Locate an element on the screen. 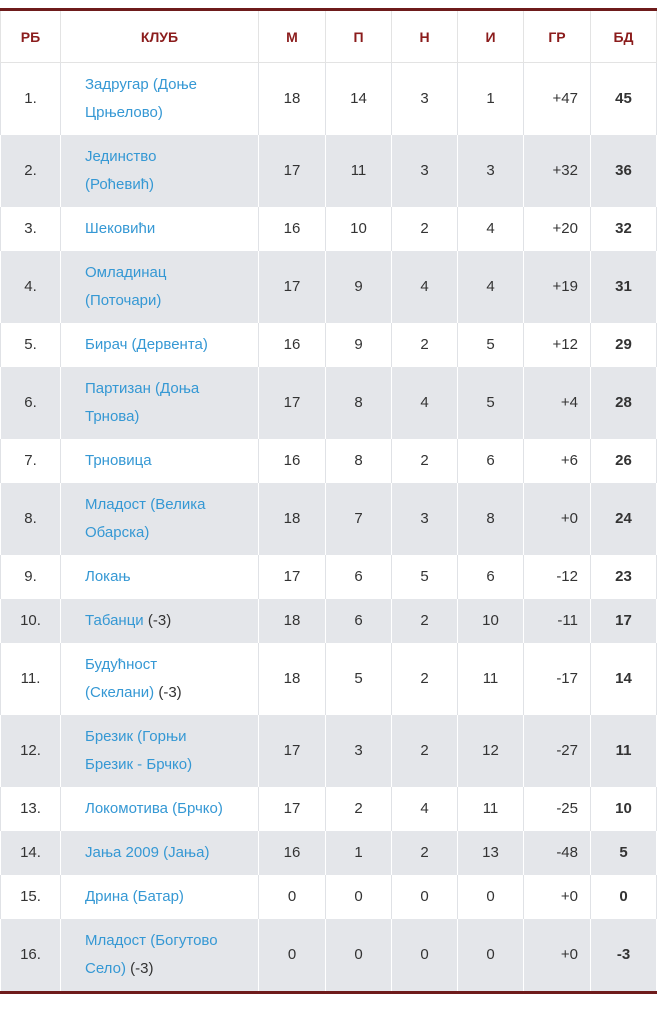 This screenshot has width=659, height=1024. rank-cell: 16. is located at coordinates (30, 956).